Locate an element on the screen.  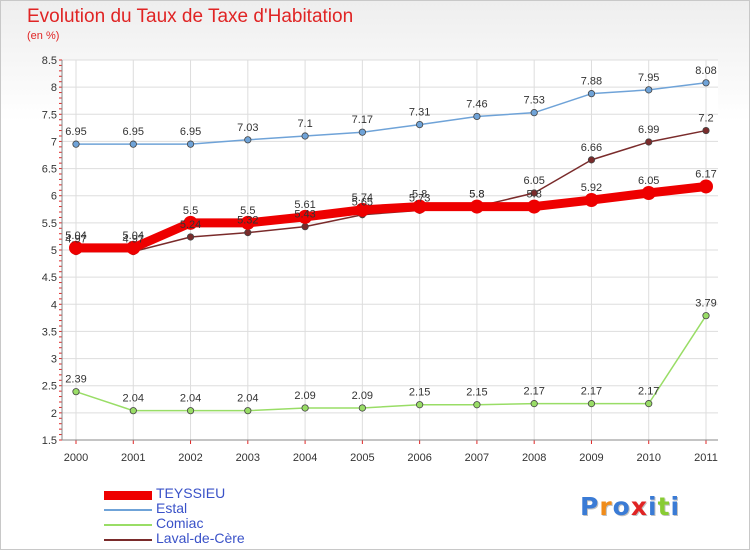
data-label: 7.95 is located at coordinates (648, 78).